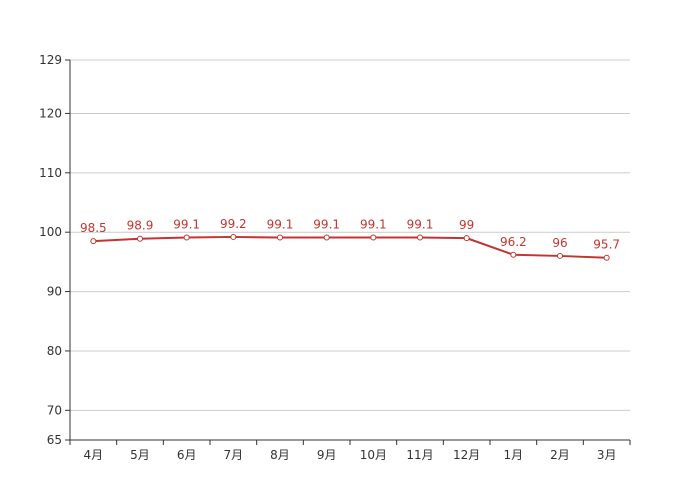 The width and height of the screenshot is (700, 500). I want to click on series-group, so click(350, 247).